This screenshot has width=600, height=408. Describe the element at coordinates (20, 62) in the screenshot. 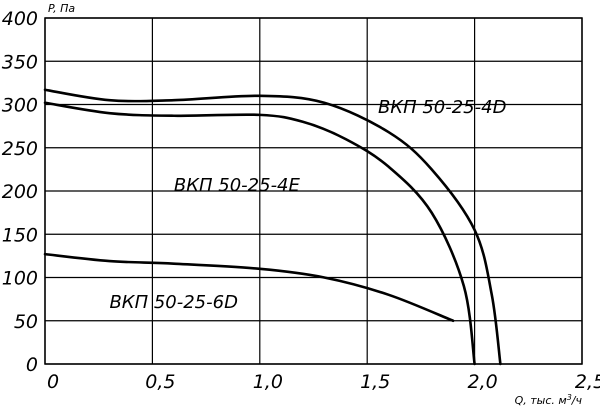

I see `y-tick-label: 350` at that location.